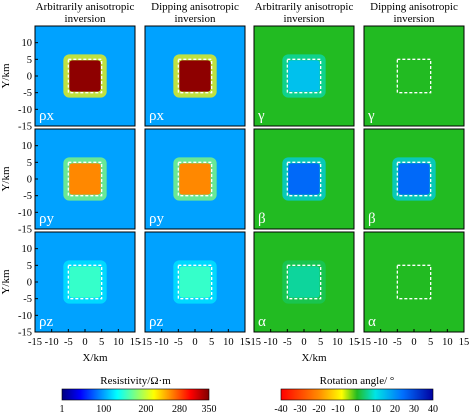 The width and height of the screenshot is (474, 414). Describe the element at coordinates (179, 409) in the screenshot. I see `colorbar-tick-label: 280` at that location.